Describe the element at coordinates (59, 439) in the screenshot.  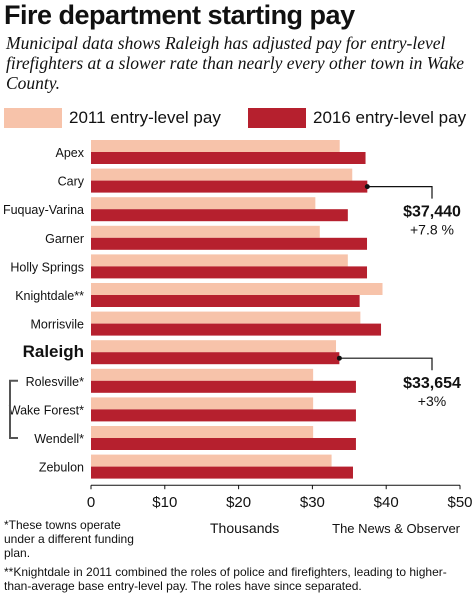
I see `category-label-wendell: Wendell*` at that location.